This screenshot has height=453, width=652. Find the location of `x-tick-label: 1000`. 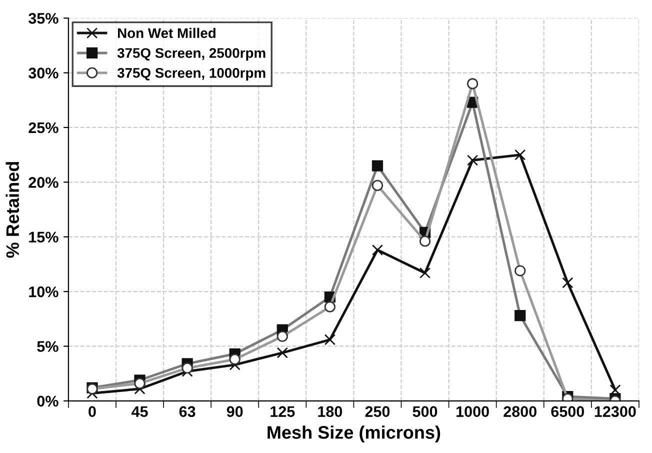

x-tick-label: 1000 is located at coordinates (472, 411).